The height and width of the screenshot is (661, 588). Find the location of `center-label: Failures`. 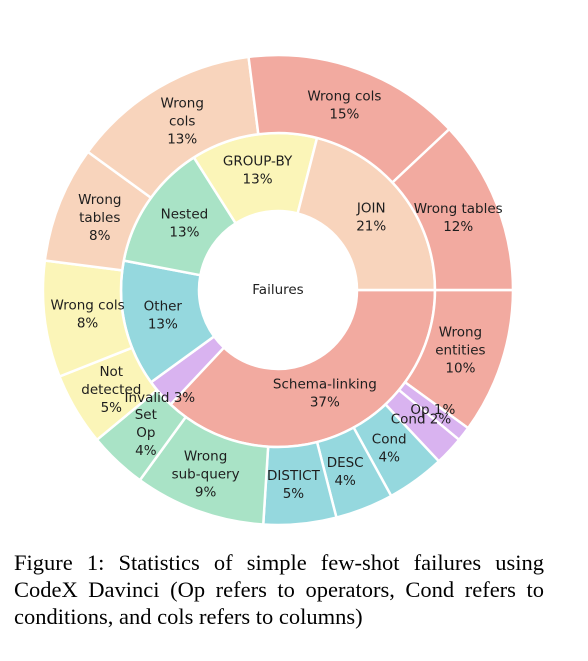

center-label: Failures is located at coordinates (277, 290).